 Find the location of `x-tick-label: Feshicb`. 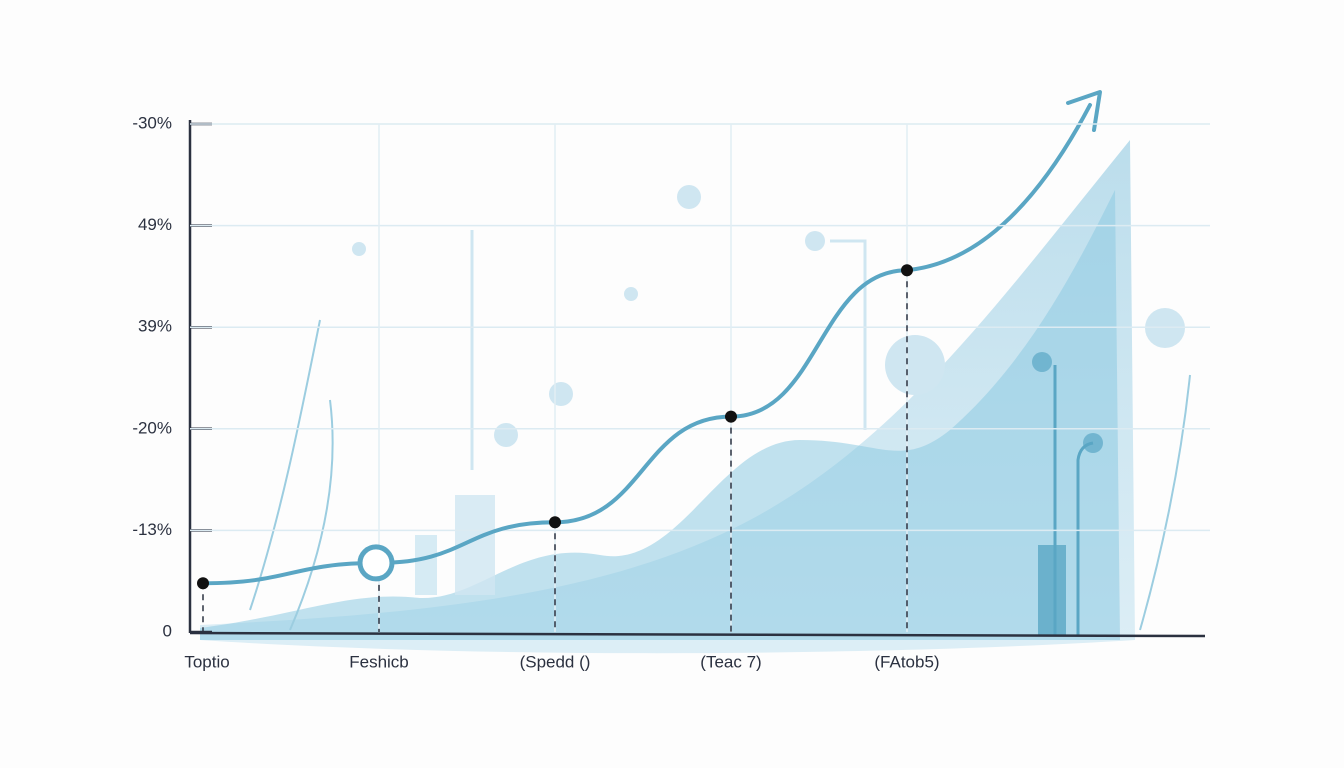

x-tick-label: Feshicb is located at coordinates (379, 661).